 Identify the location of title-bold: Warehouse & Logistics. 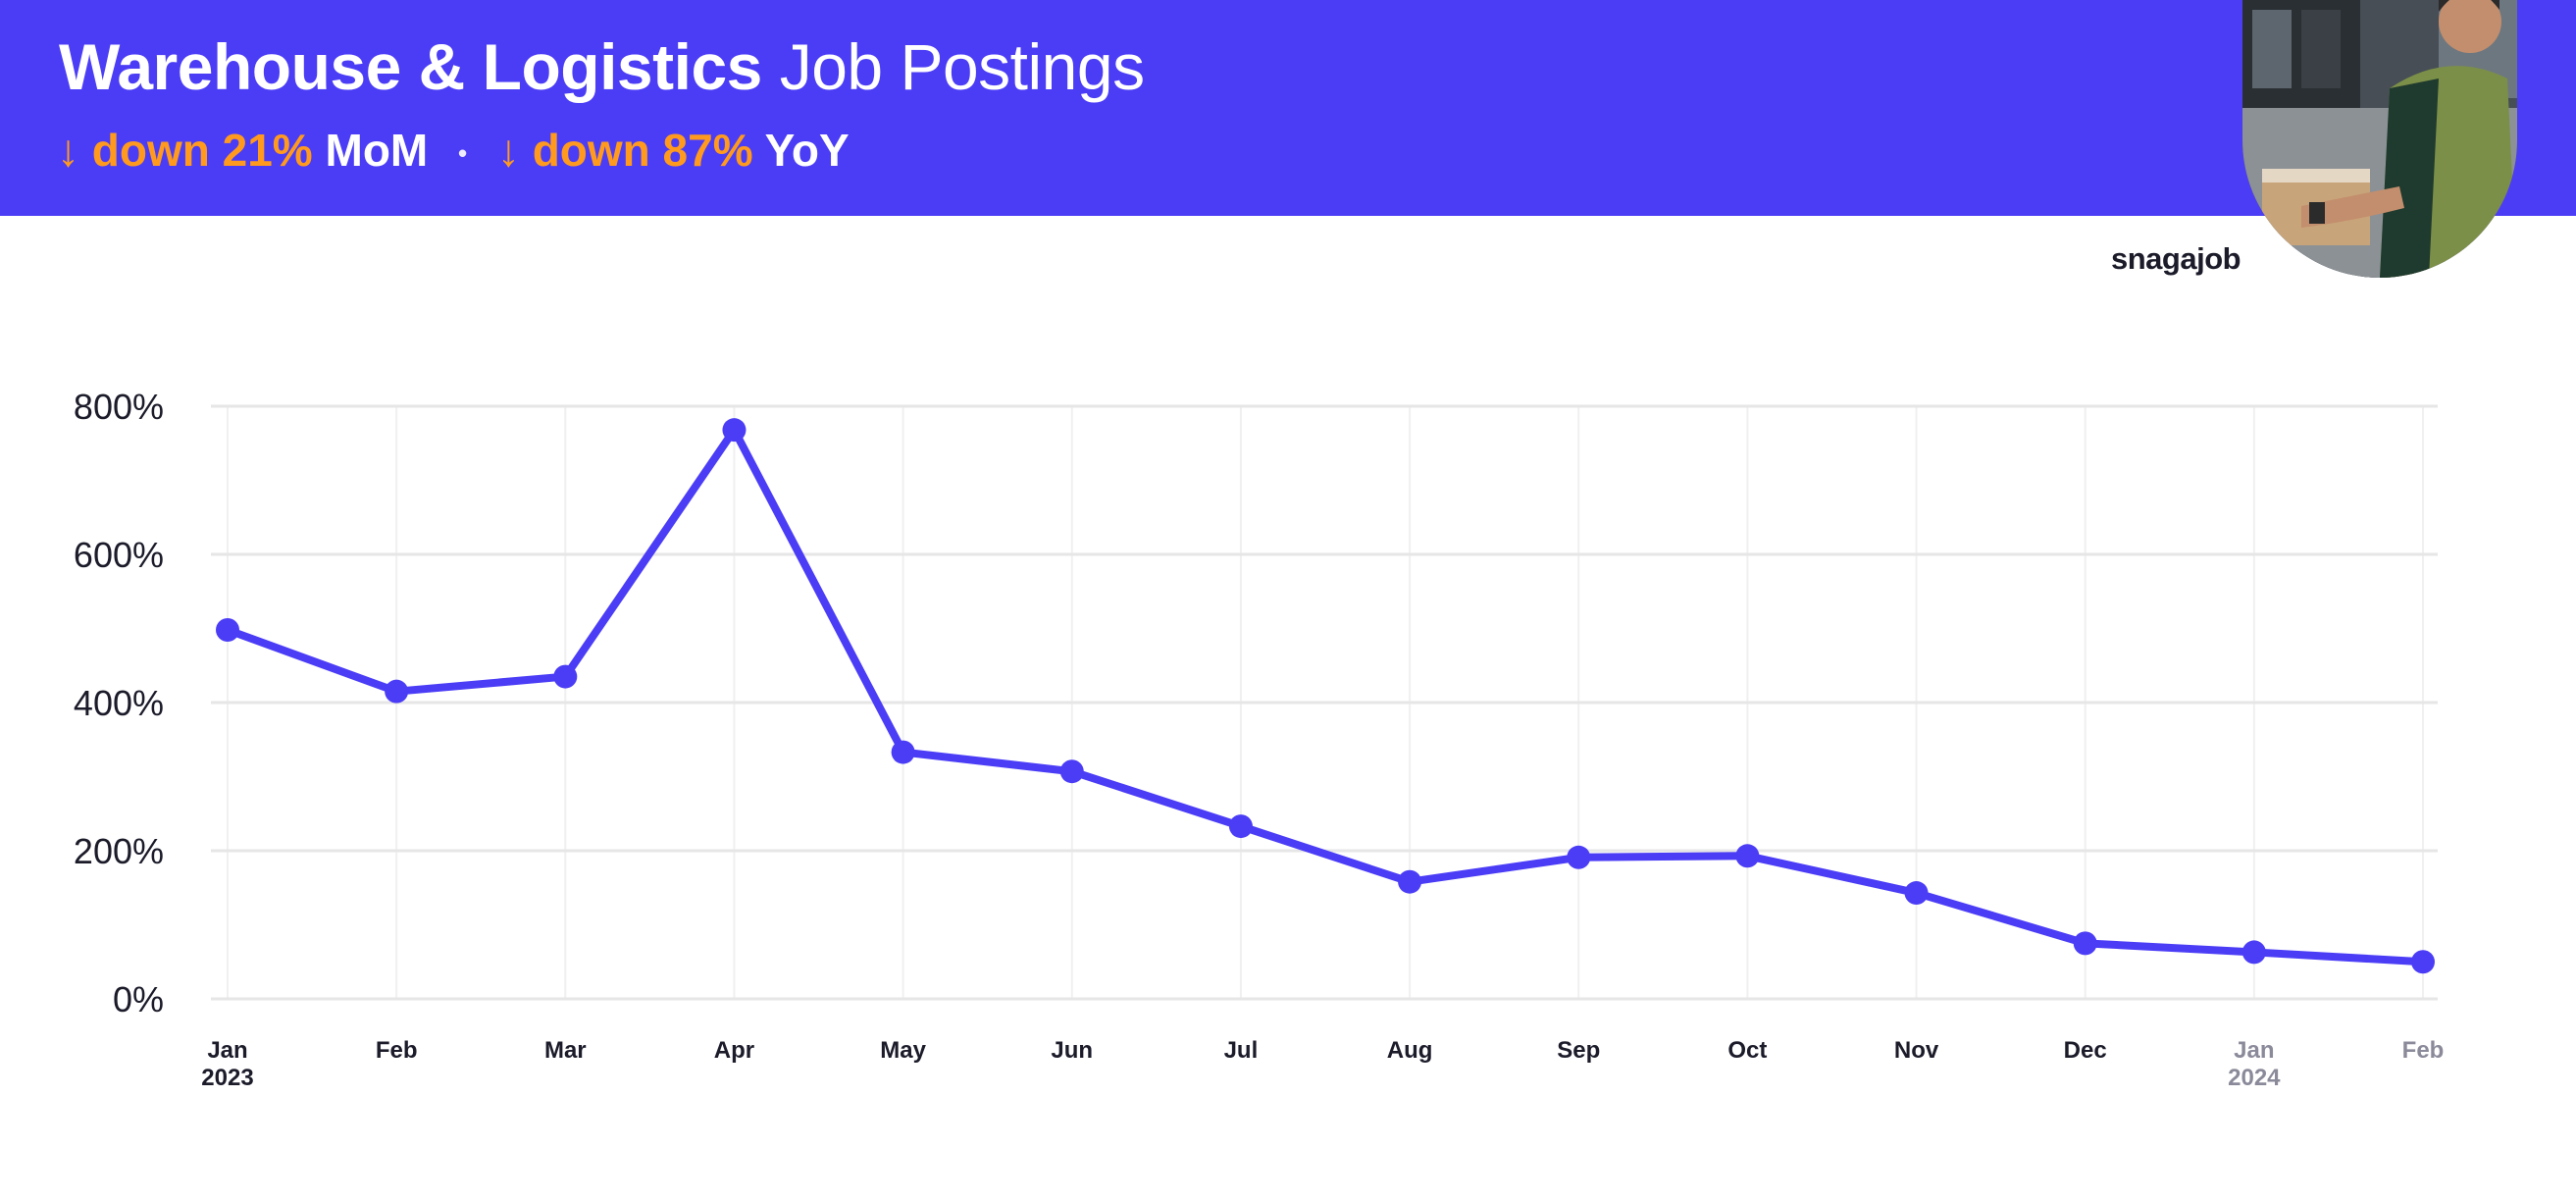
(410, 66).